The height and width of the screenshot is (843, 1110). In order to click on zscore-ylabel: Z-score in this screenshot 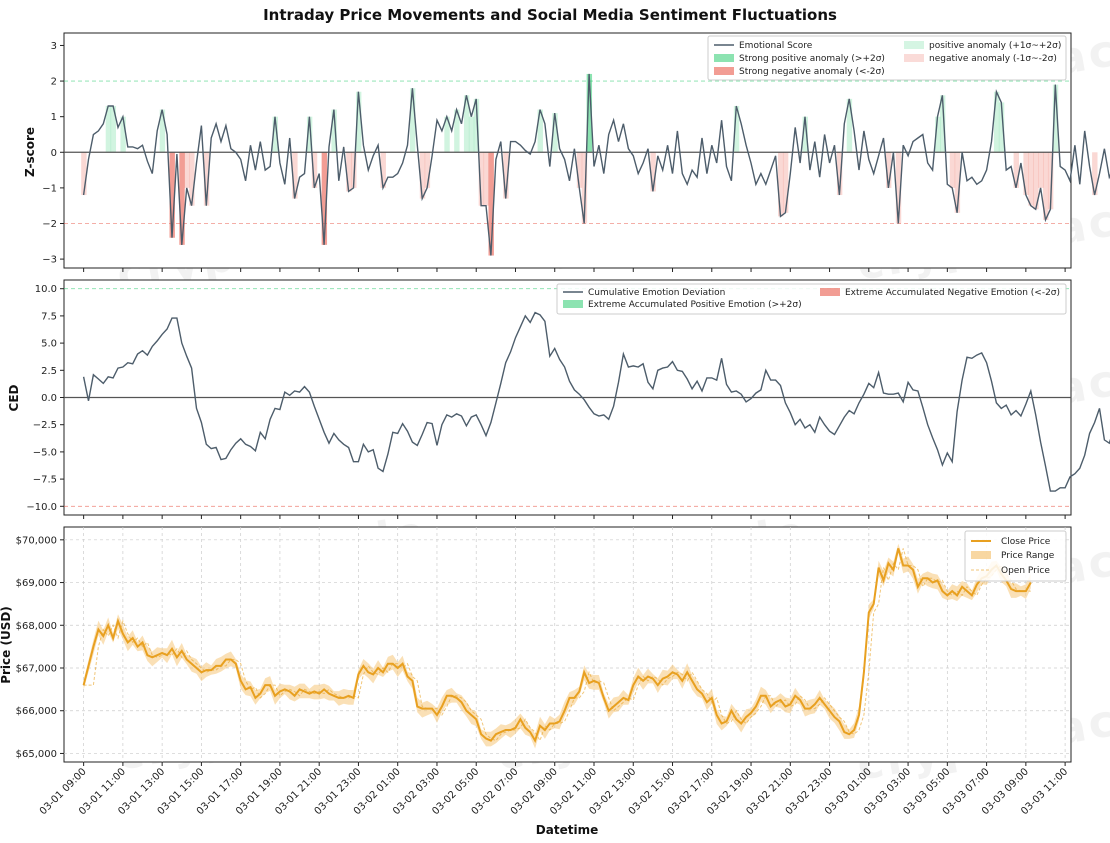, I will do `click(30, 152)`.